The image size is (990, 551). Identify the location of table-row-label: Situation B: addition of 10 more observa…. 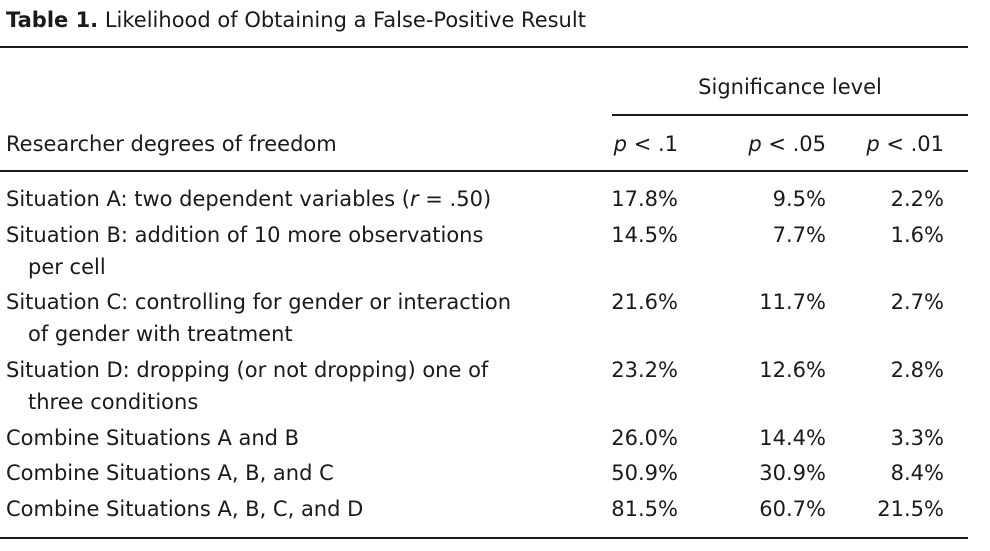
(245, 235).